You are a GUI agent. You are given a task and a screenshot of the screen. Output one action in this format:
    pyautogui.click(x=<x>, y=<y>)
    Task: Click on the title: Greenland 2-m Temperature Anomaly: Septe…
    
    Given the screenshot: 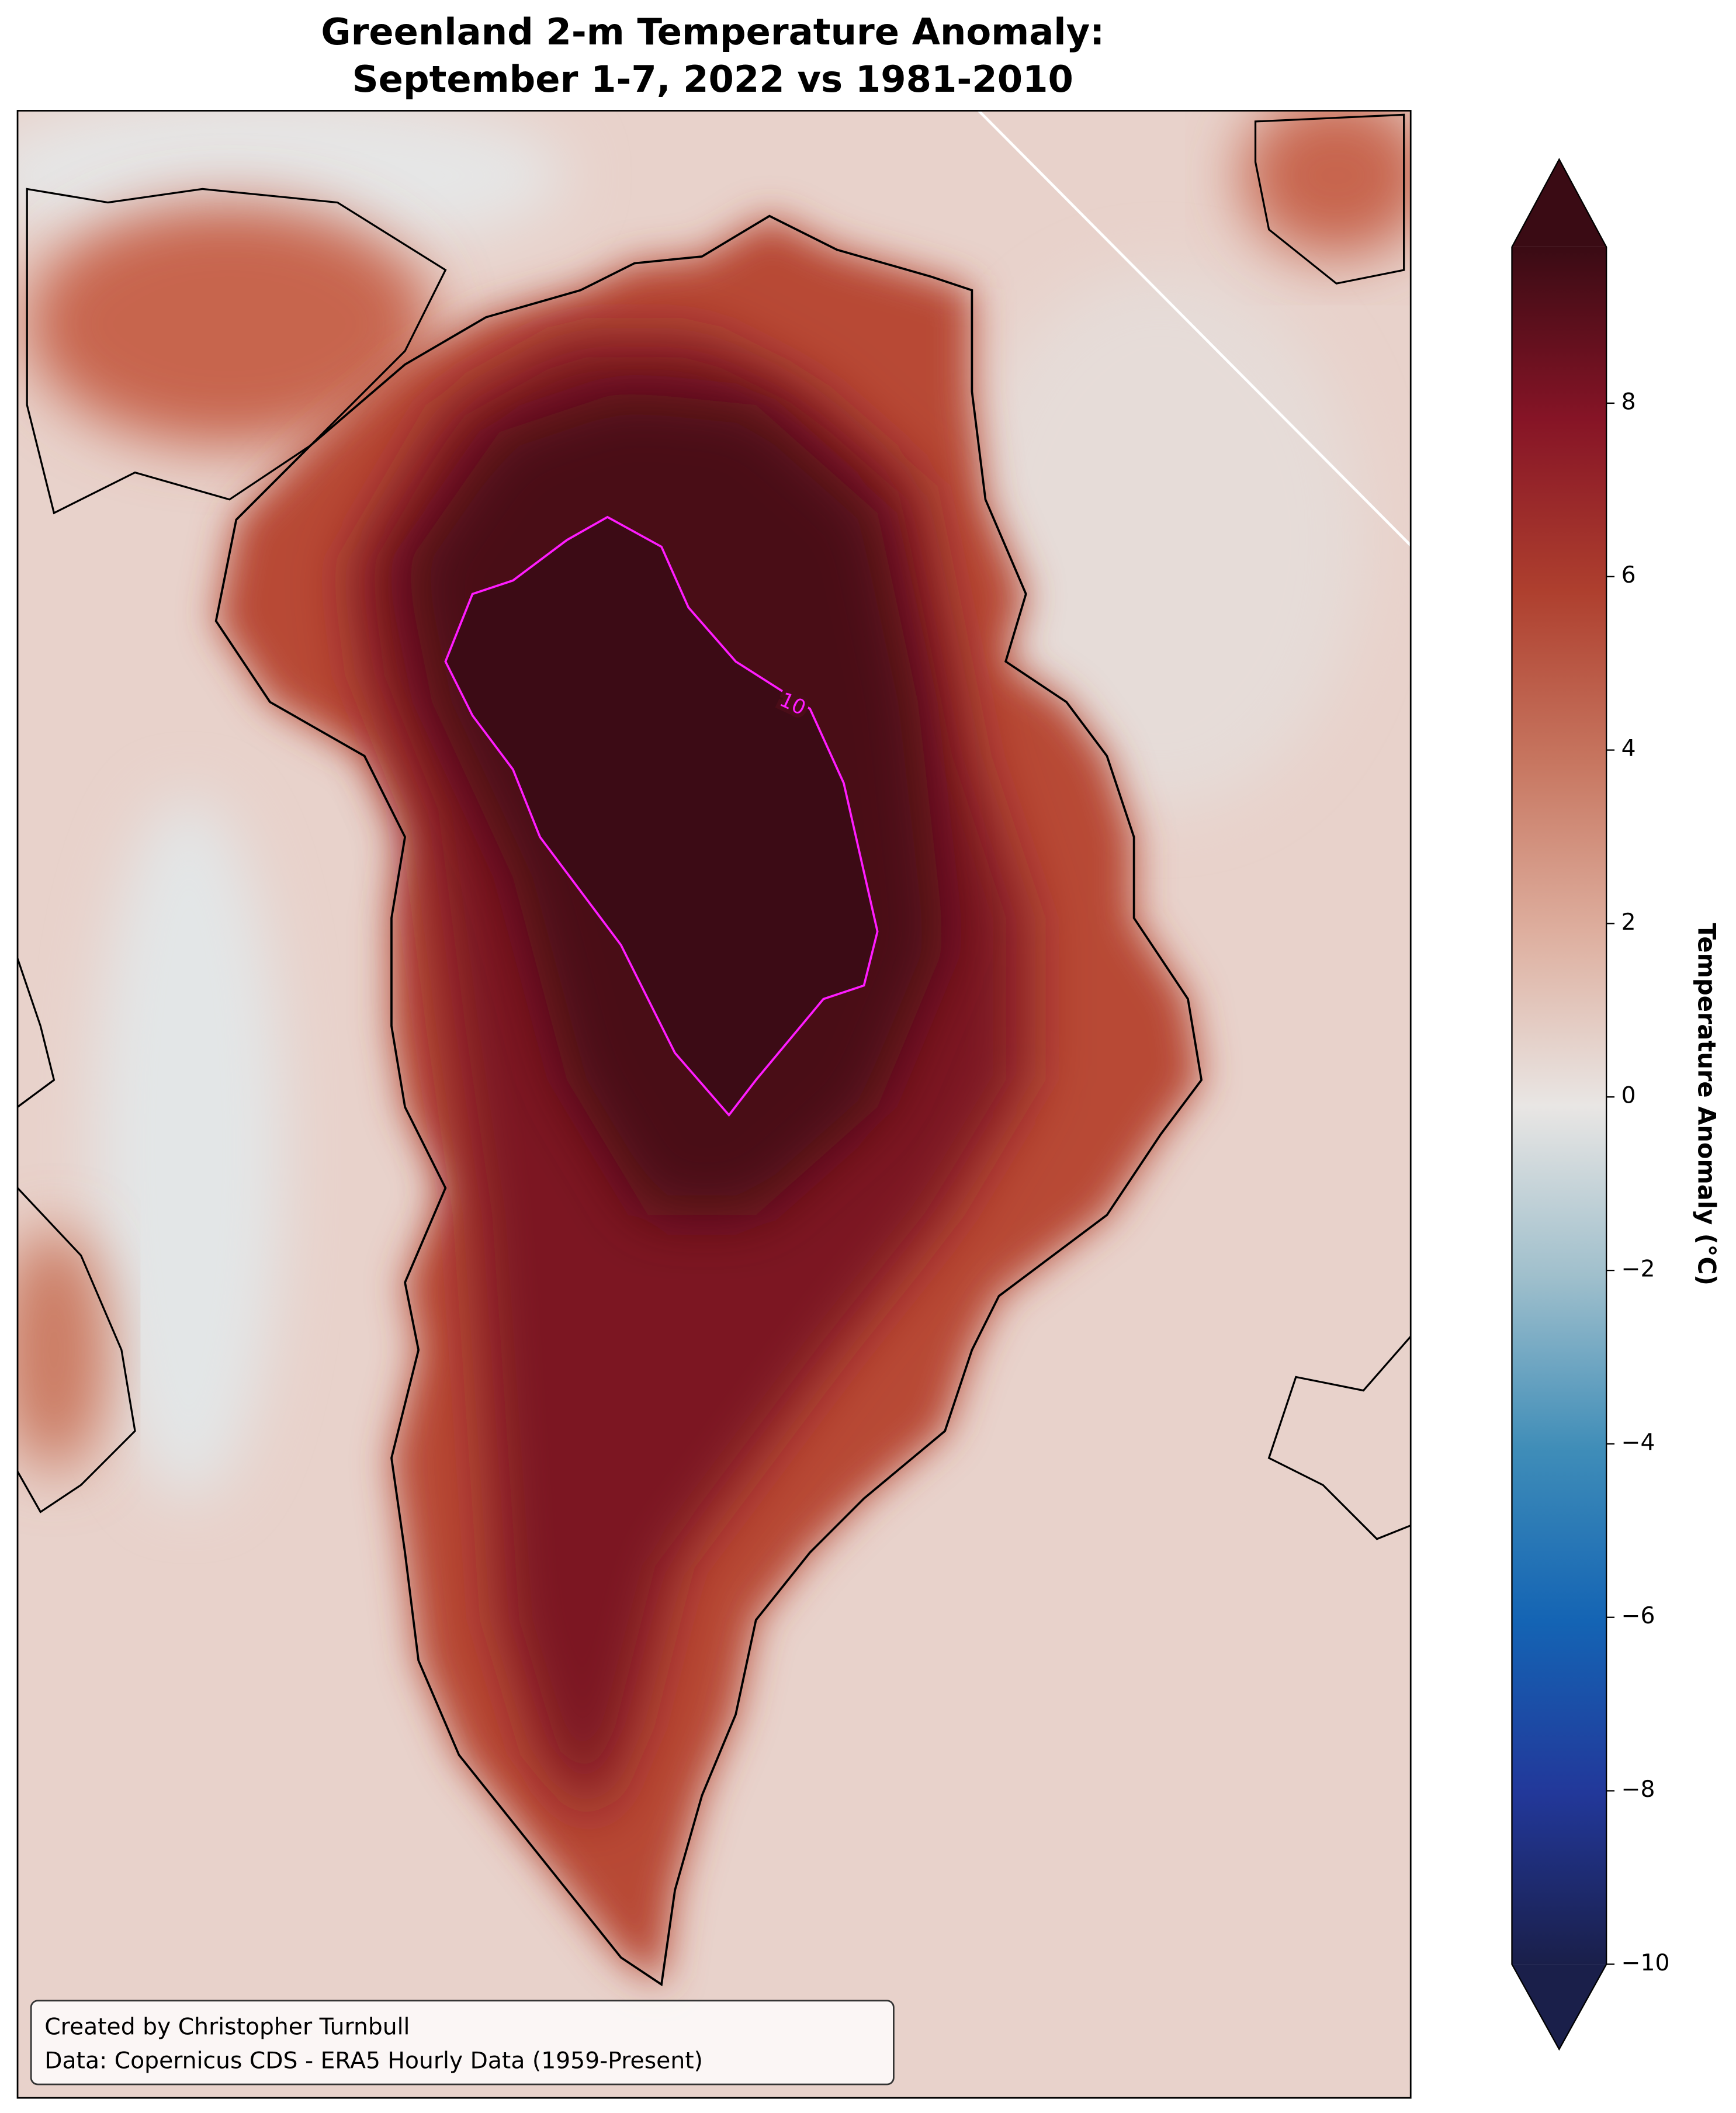 What is the action you would take?
    pyautogui.click(x=712, y=56)
    